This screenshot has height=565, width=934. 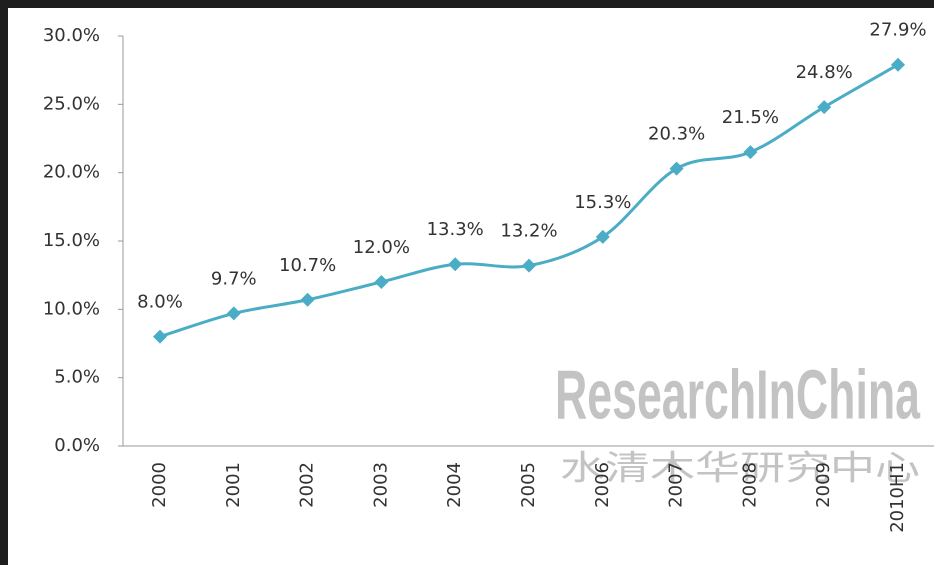 I want to click on watermark-subtitle: 水清木华研究中心, so click(x=740, y=469).